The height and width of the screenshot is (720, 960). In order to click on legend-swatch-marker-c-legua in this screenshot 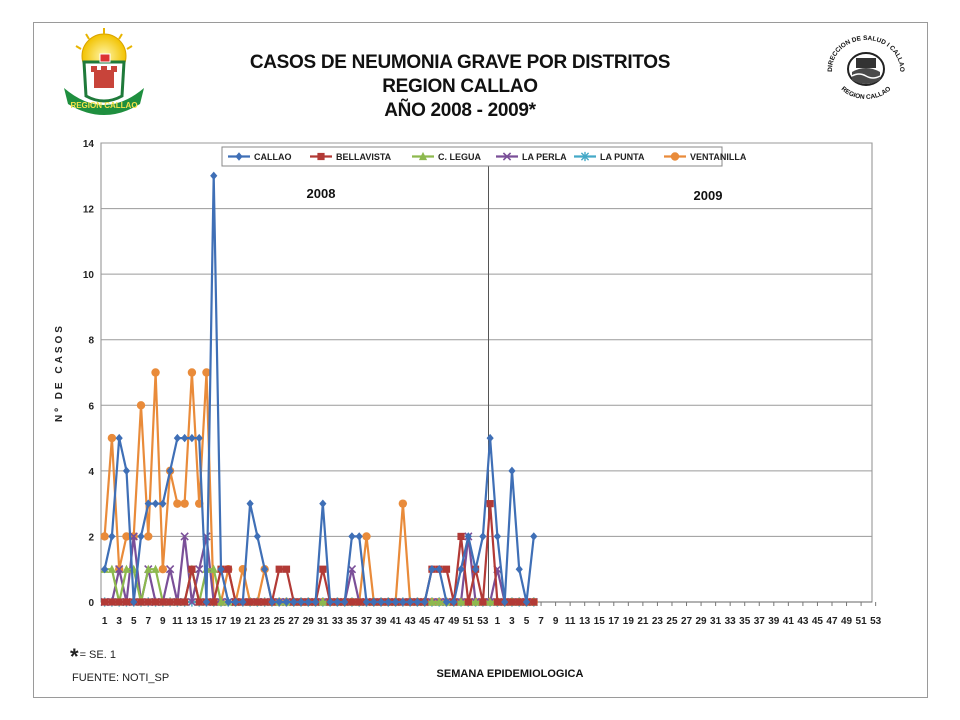, I will do `click(423, 156)`.